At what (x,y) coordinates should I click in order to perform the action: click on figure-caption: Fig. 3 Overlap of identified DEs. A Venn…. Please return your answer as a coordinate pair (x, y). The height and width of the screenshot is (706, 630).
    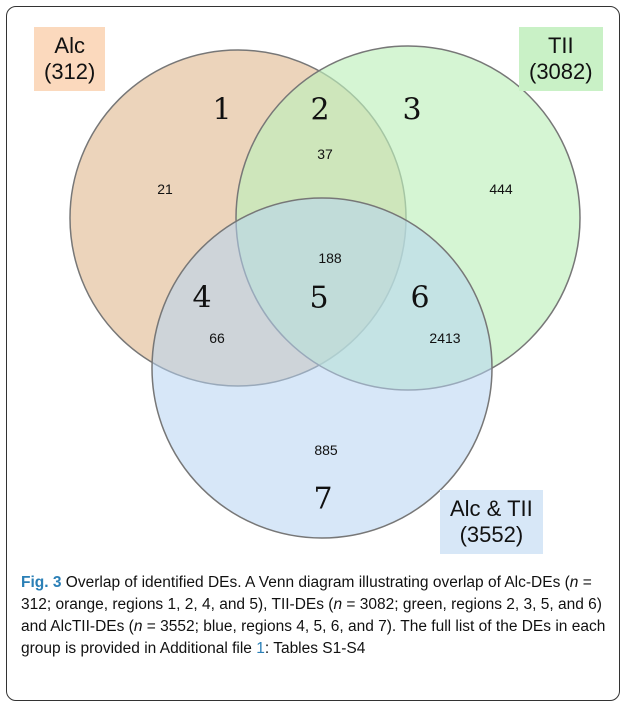
    Looking at the image, I should click on (316, 616).